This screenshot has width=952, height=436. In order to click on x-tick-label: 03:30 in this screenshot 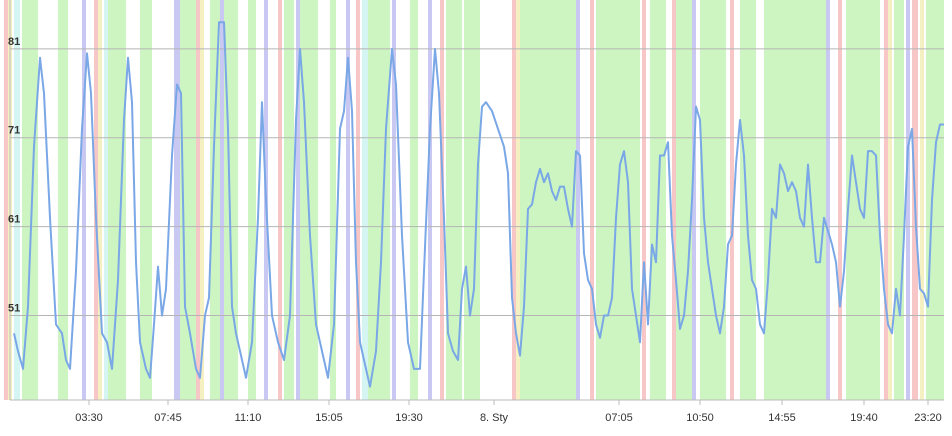, I will do `click(89, 418)`.